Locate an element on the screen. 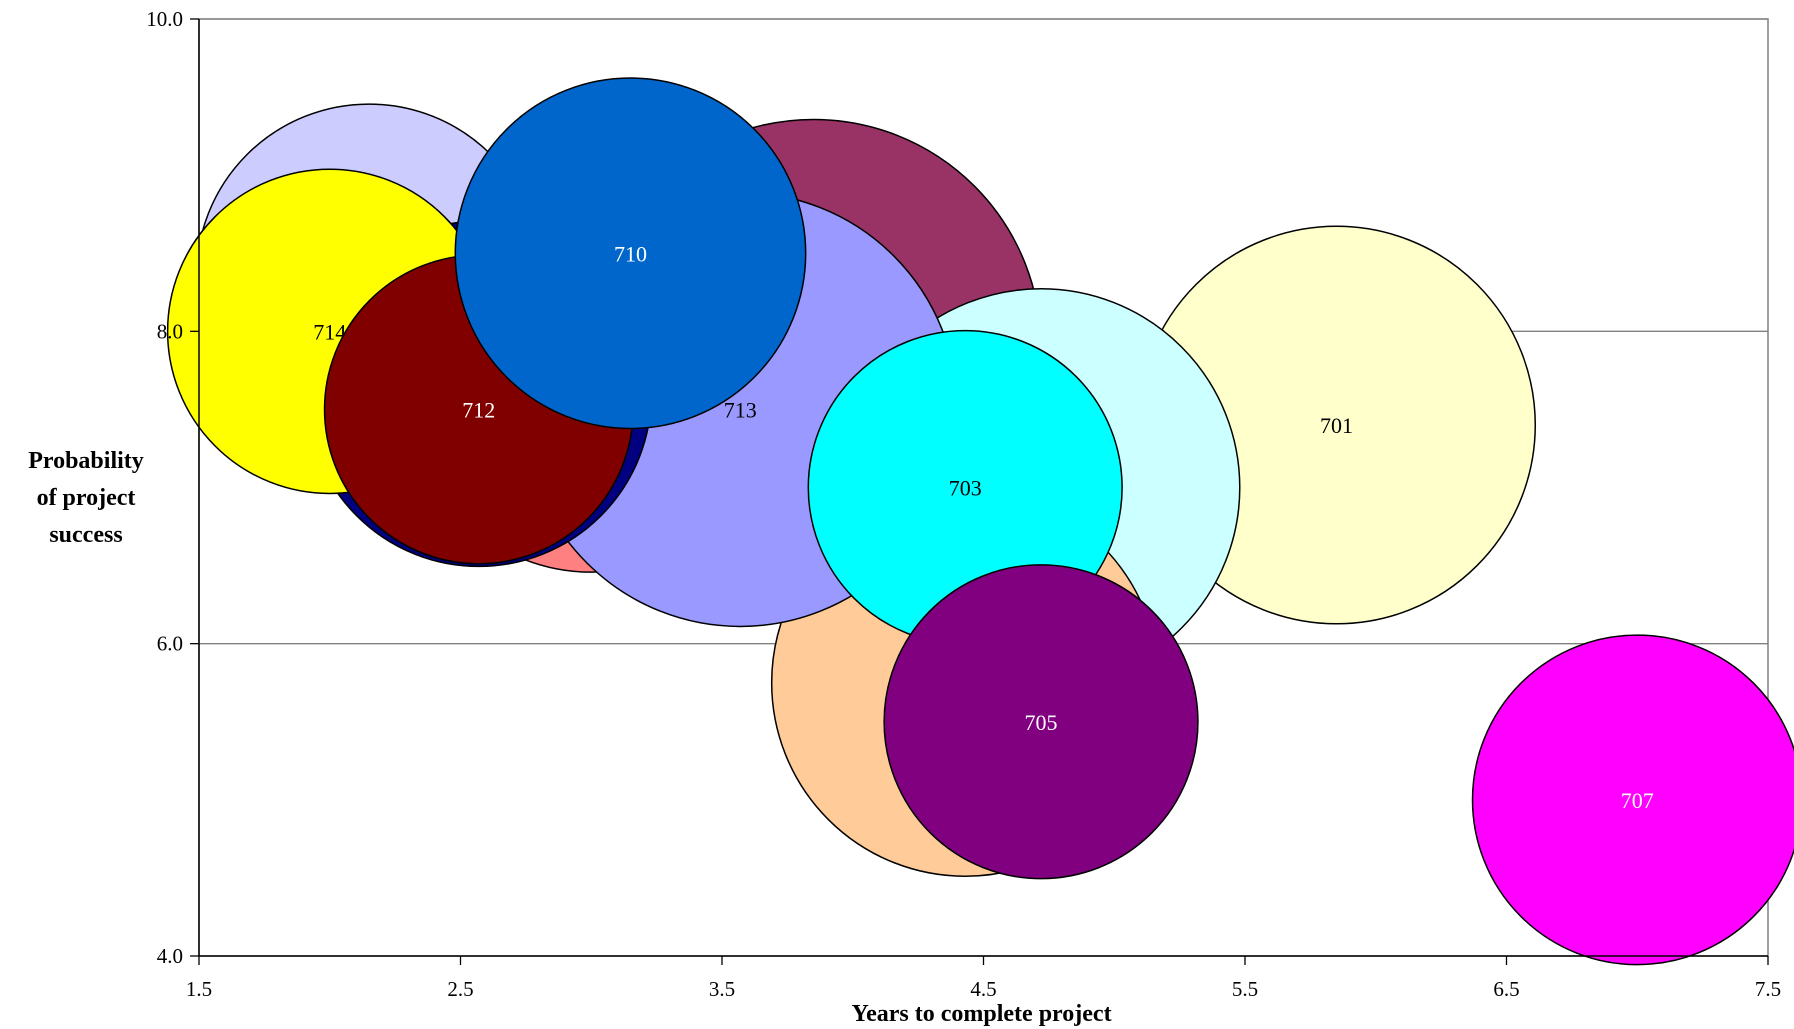  y-tick-label: 8.0 is located at coordinates (170, 331).